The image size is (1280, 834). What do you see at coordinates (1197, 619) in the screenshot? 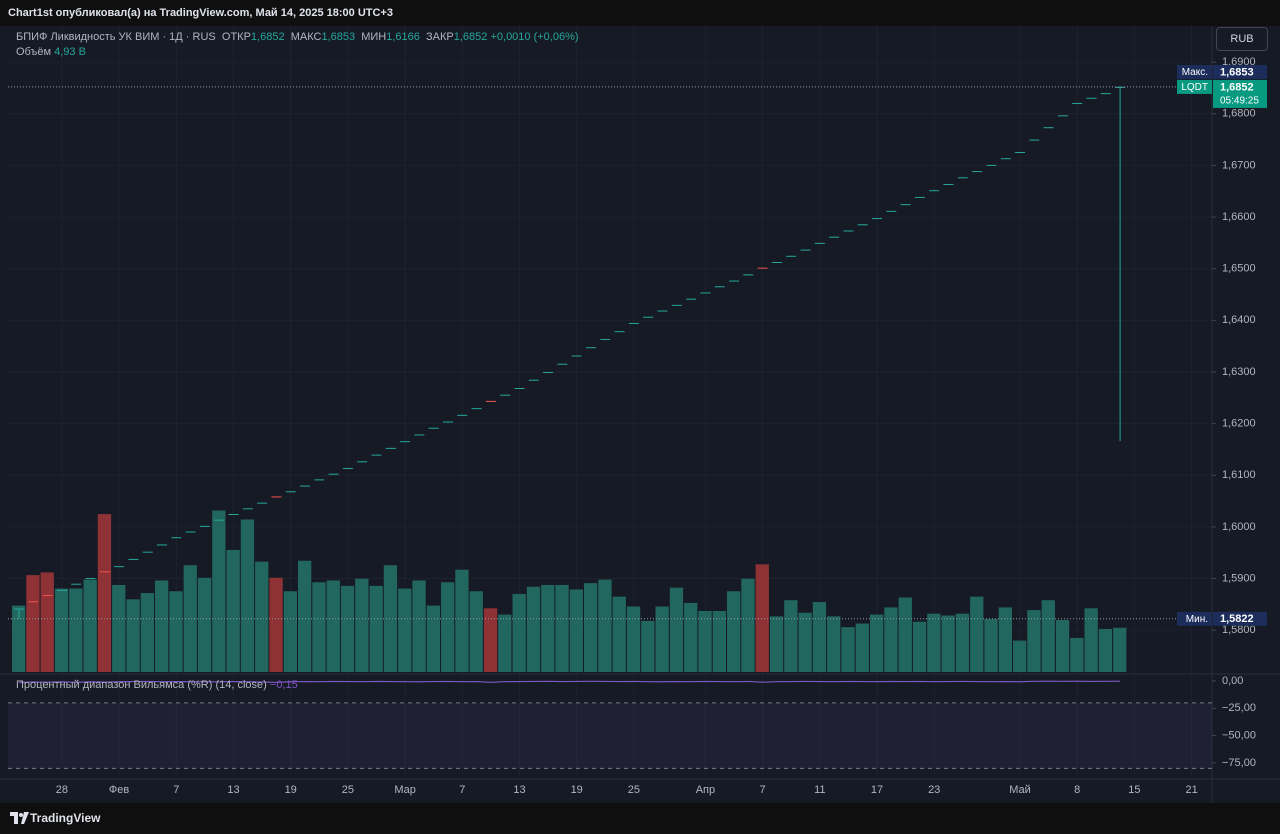
I see `price-label-name: Мин.` at bounding box center [1197, 619].